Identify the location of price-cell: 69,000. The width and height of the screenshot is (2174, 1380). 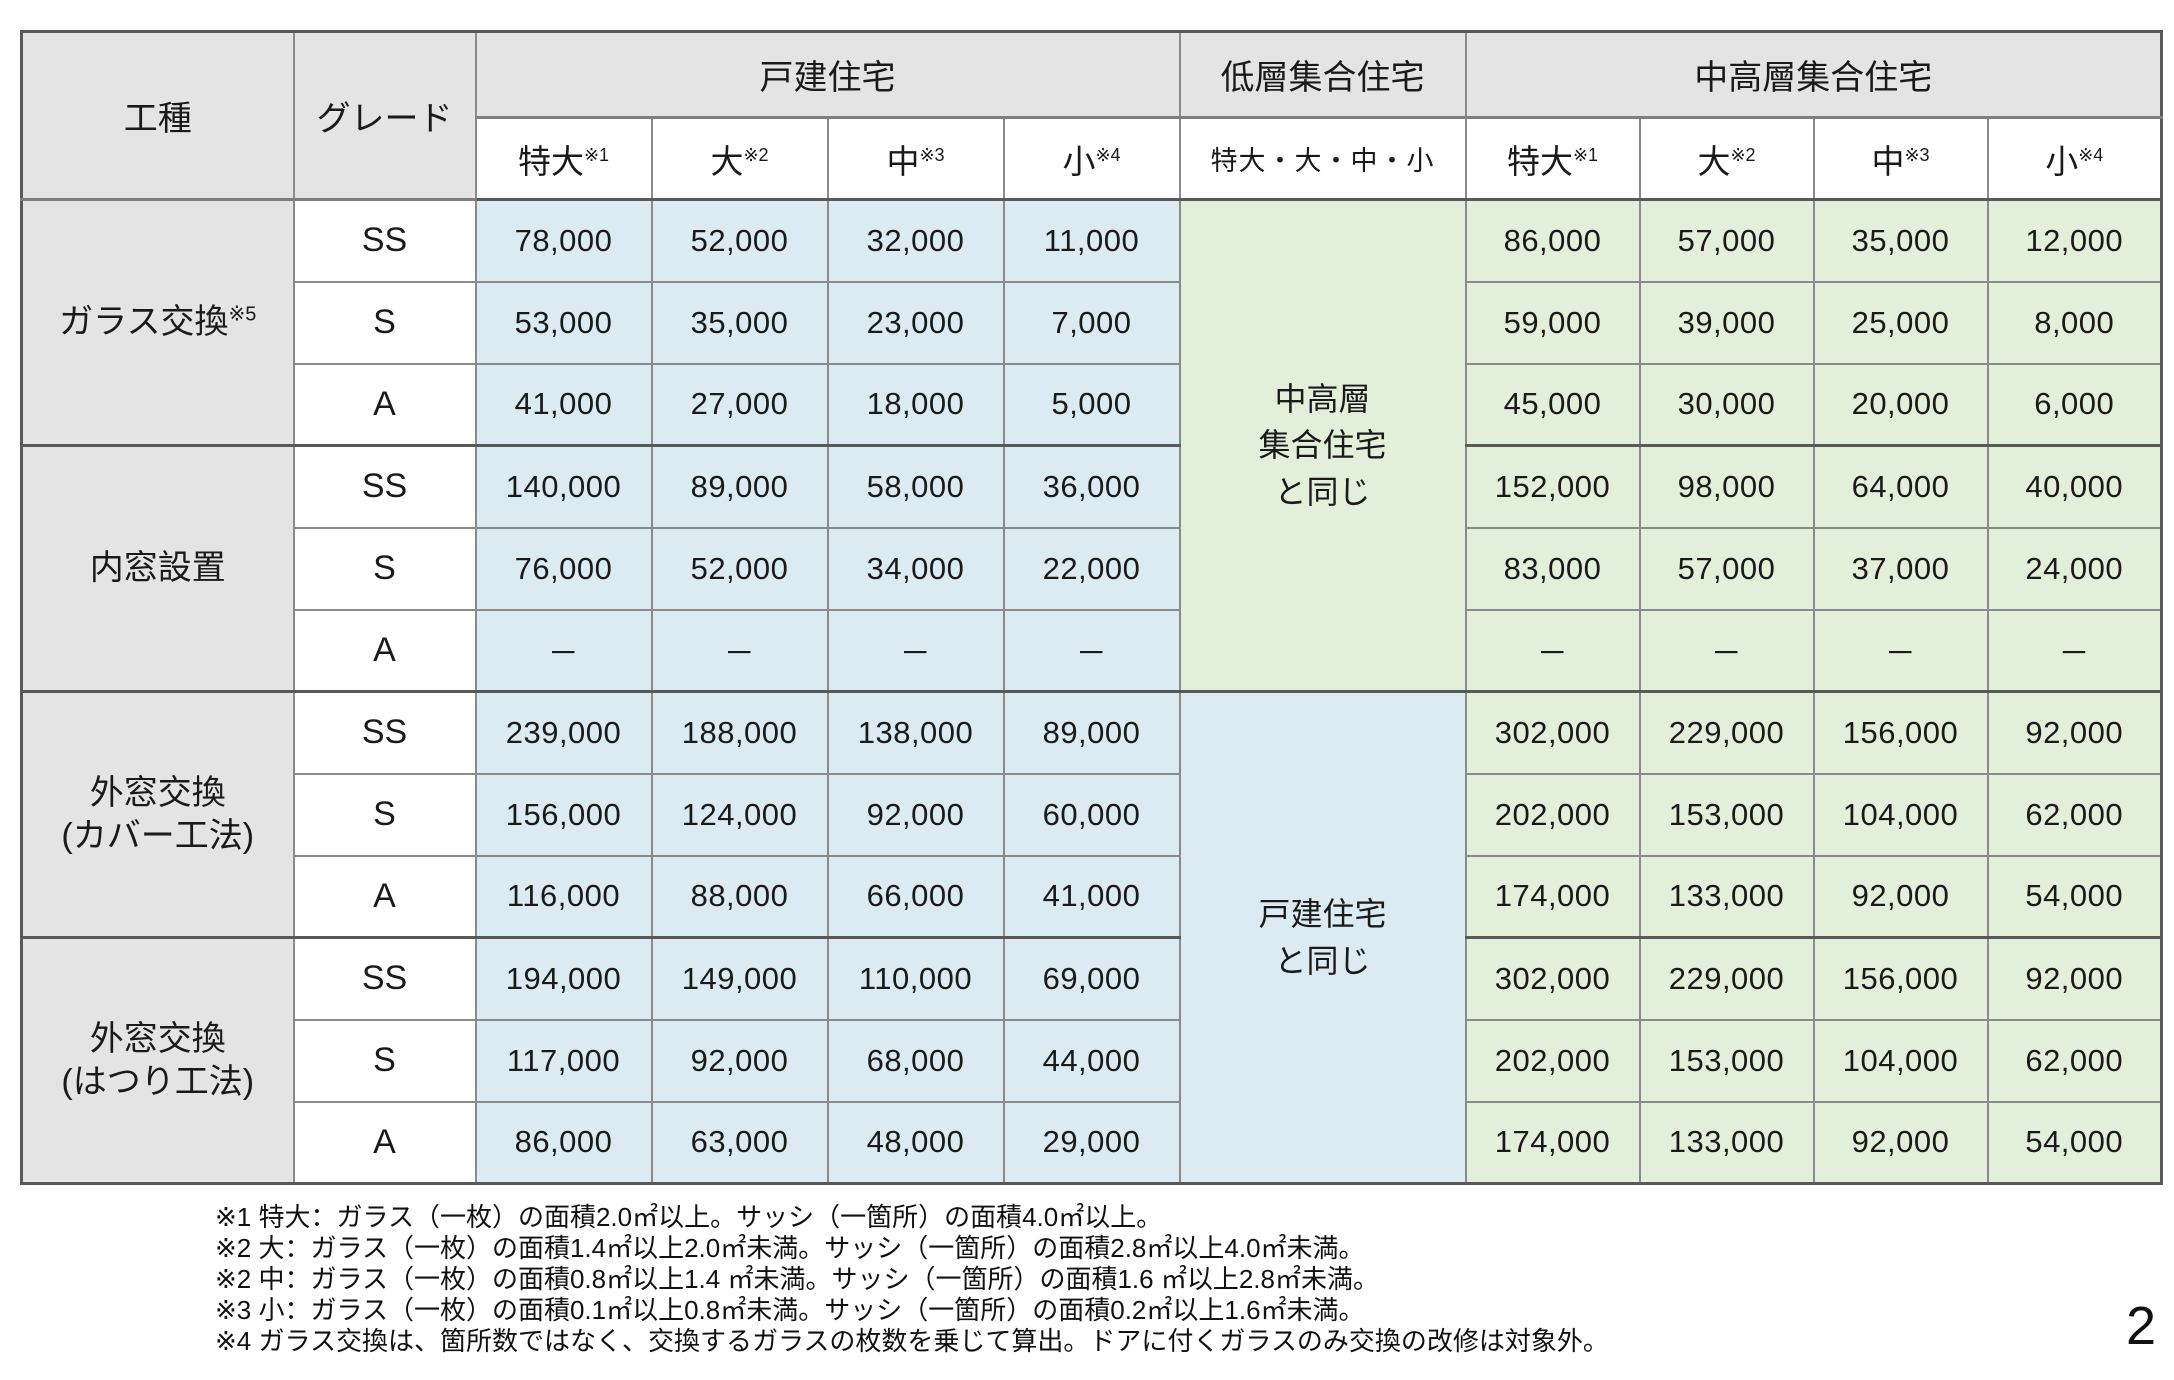
(1091, 978).